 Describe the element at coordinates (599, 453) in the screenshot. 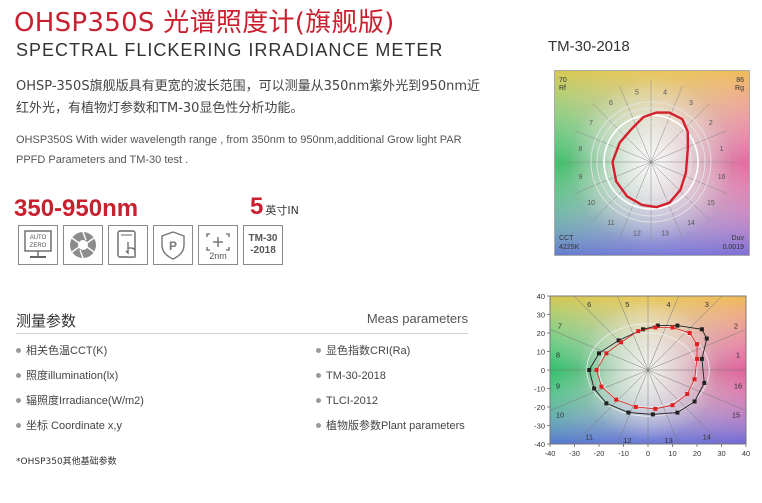

I see `x-tick-label: -20` at that location.